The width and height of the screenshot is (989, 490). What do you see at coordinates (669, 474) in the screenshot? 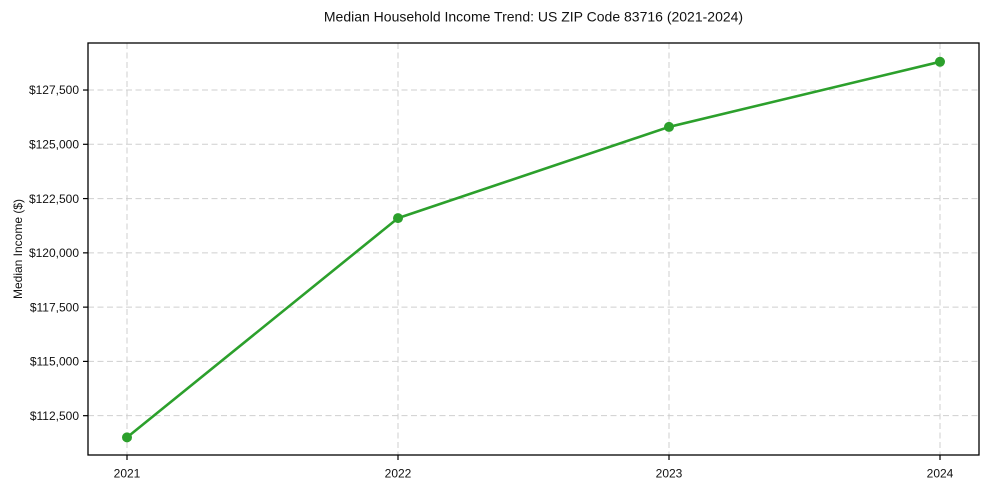
I see `x-tick-label: 2023` at bounding box center [669, 474].